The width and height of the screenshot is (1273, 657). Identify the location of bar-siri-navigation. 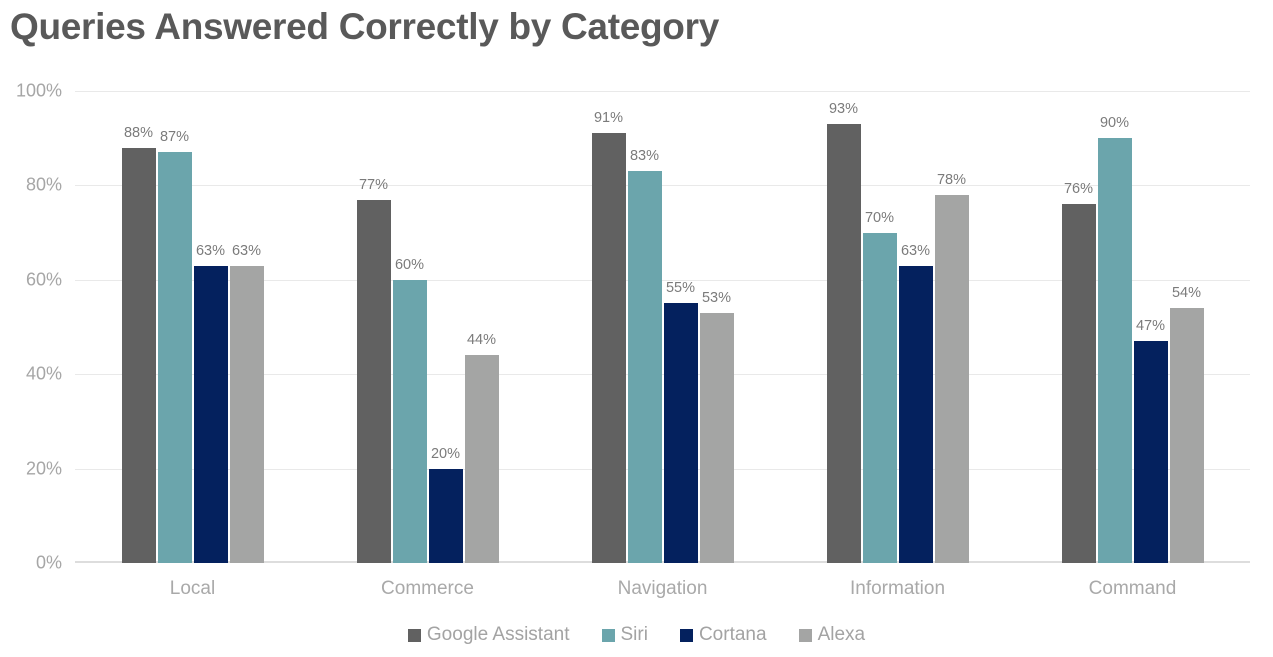
(644, 367).